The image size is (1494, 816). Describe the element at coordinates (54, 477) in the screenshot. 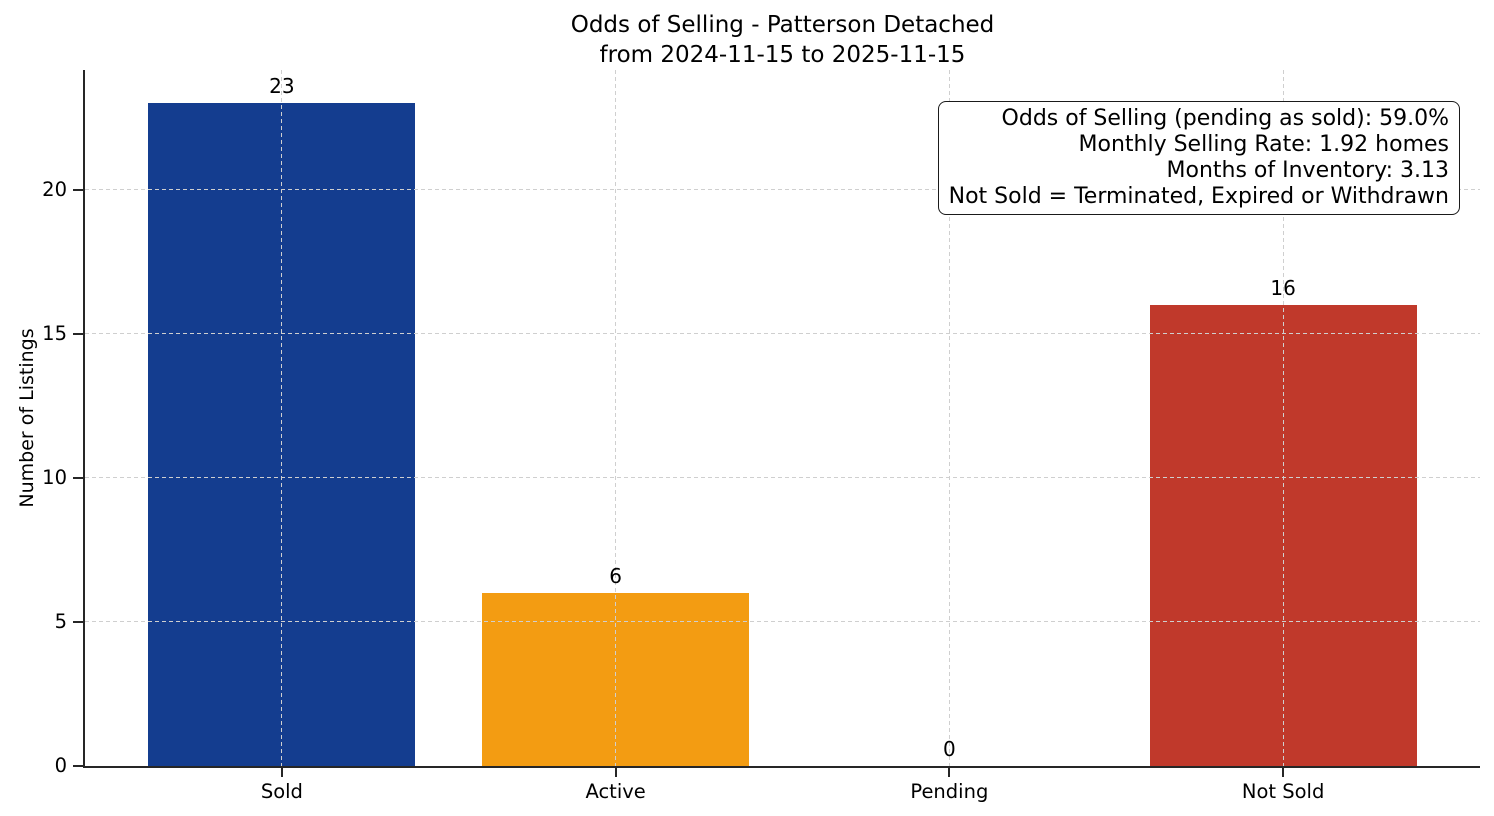

I see `y-tick-label: 10` at that location.